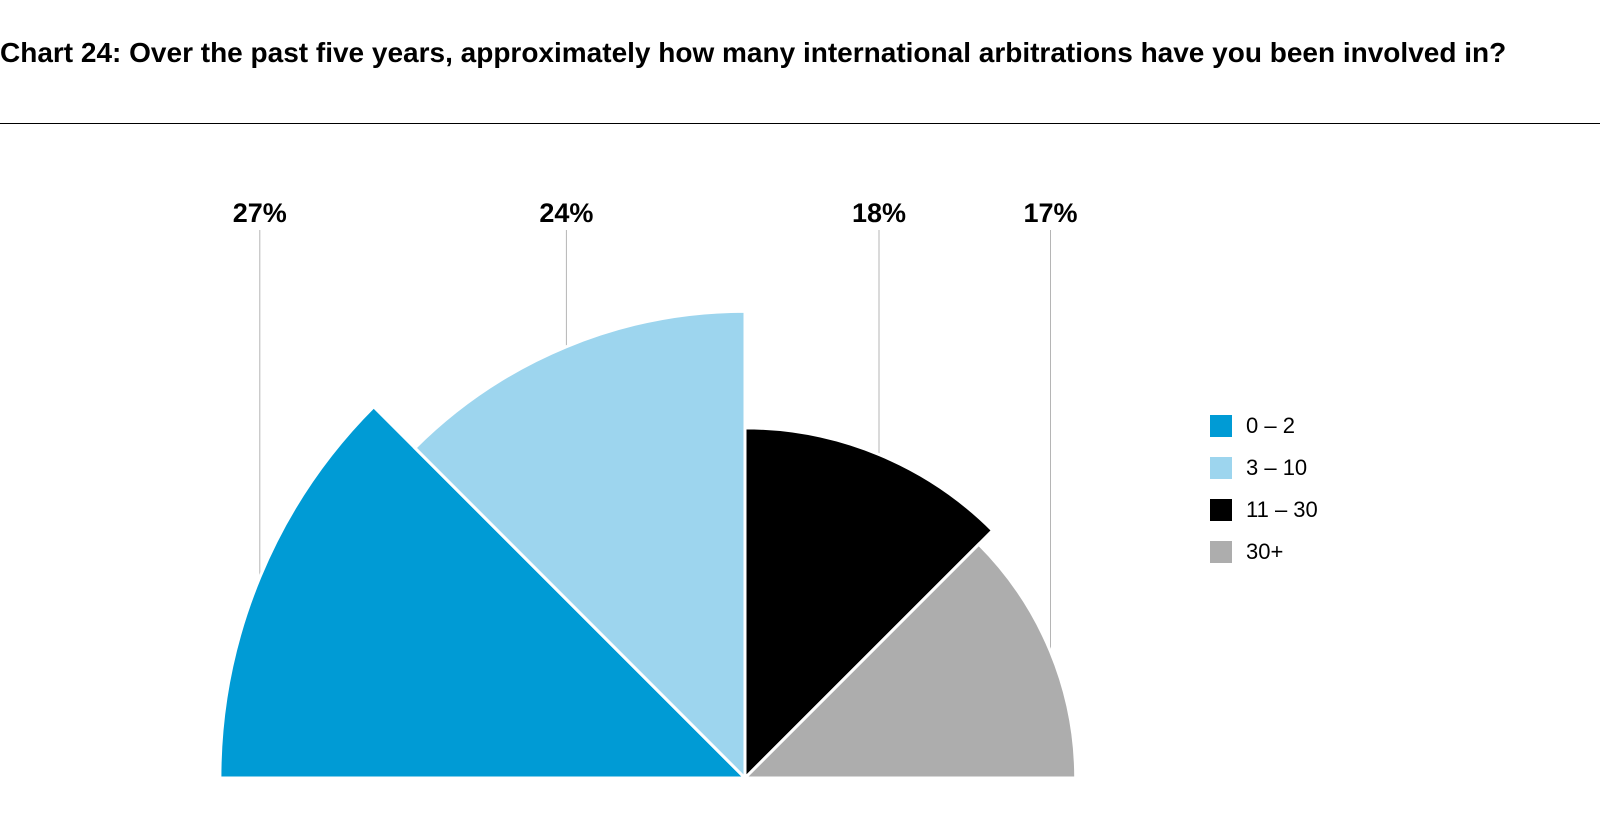 Image resolution: width=1600 pixels, height=818 pixels. I want to click on value-label-3-10: 24%, so click(566, 213).